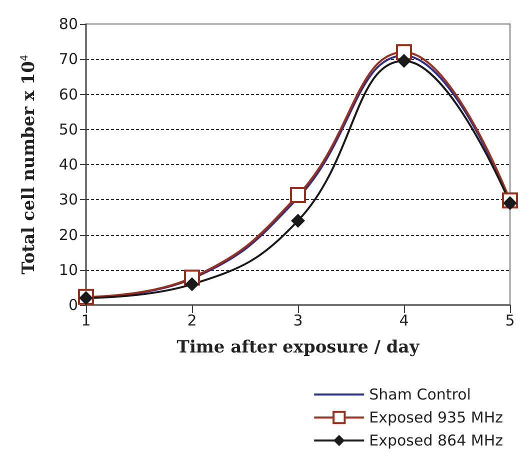 This screenshot has width=526, height=469. What do you see at coordinates (86, 321) in the screenshot?
I see `x-tick-label: 1` at bounding box center [86, 321].